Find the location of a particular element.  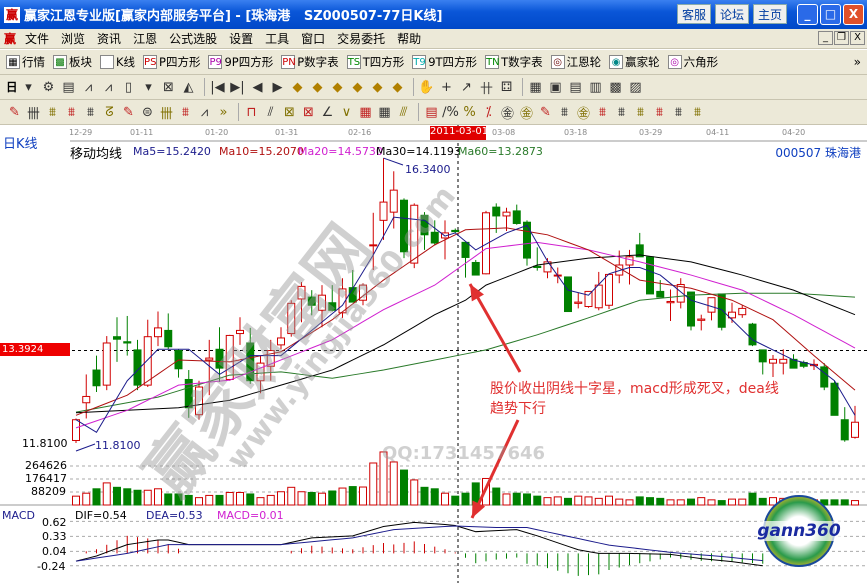

drawing-tool-icon: % is located at coordinates (469, 112).